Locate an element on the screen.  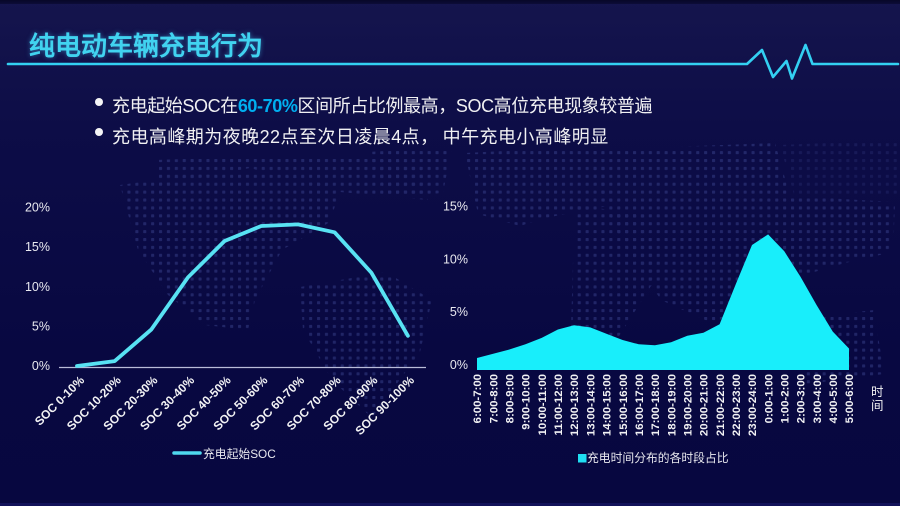
svg-text: 23:00-24:00 is located at coordinates (753, 405).